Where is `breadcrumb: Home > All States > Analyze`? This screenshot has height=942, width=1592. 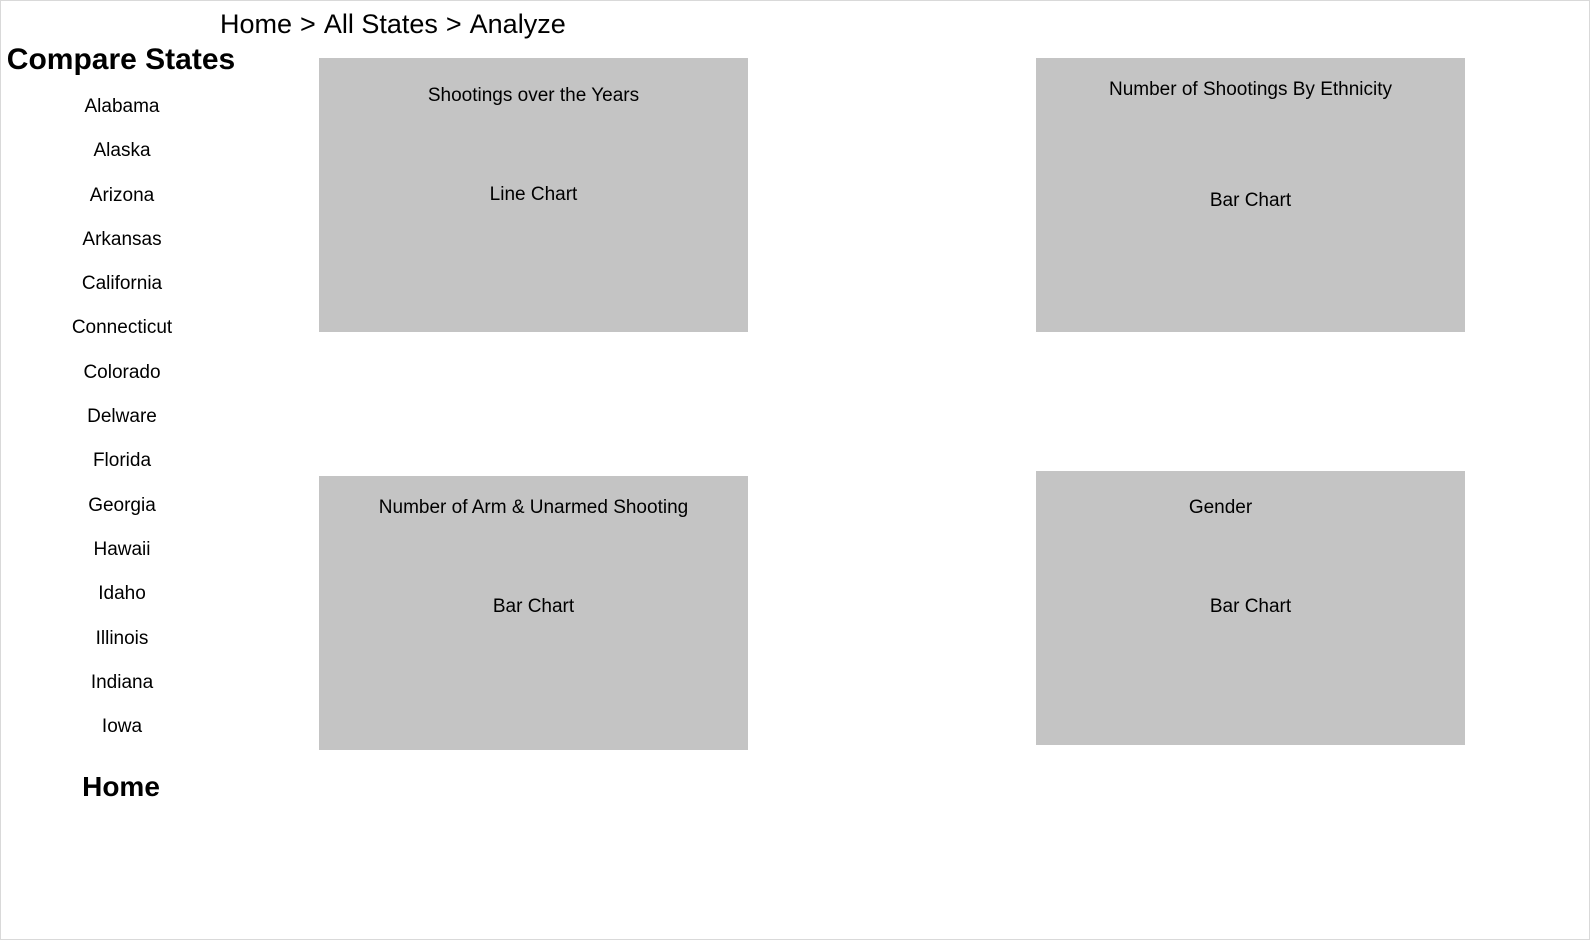 breadcrumb: Home > All States > Analyze is located at coordinates (393, 24).